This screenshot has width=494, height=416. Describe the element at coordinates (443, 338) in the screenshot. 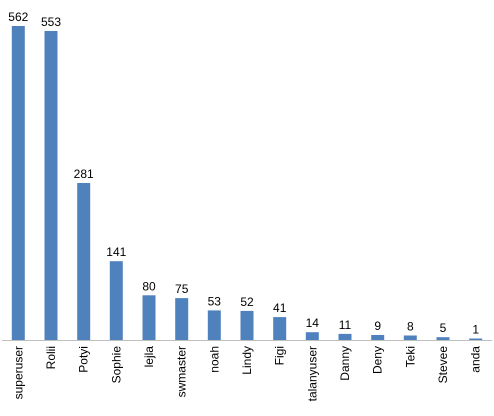

I see `bar-Stevee` at that location.